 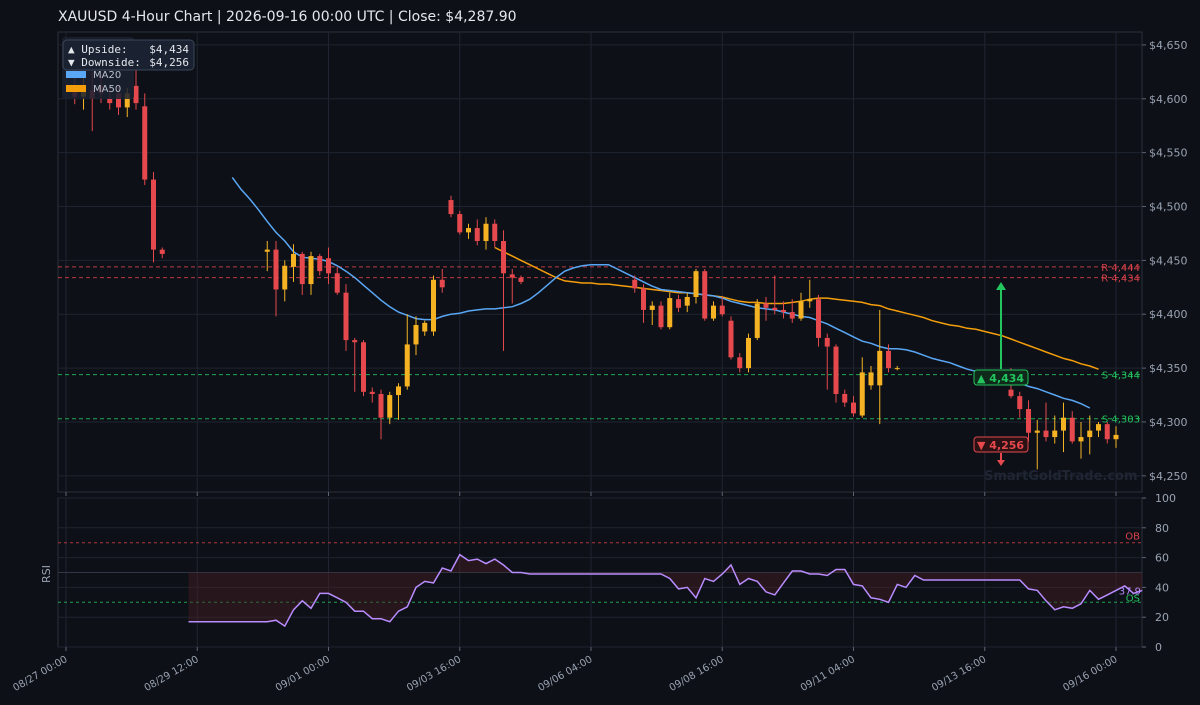 I want to click on x-tick-label: 08/27 00:00, so click(x=40, y=674).